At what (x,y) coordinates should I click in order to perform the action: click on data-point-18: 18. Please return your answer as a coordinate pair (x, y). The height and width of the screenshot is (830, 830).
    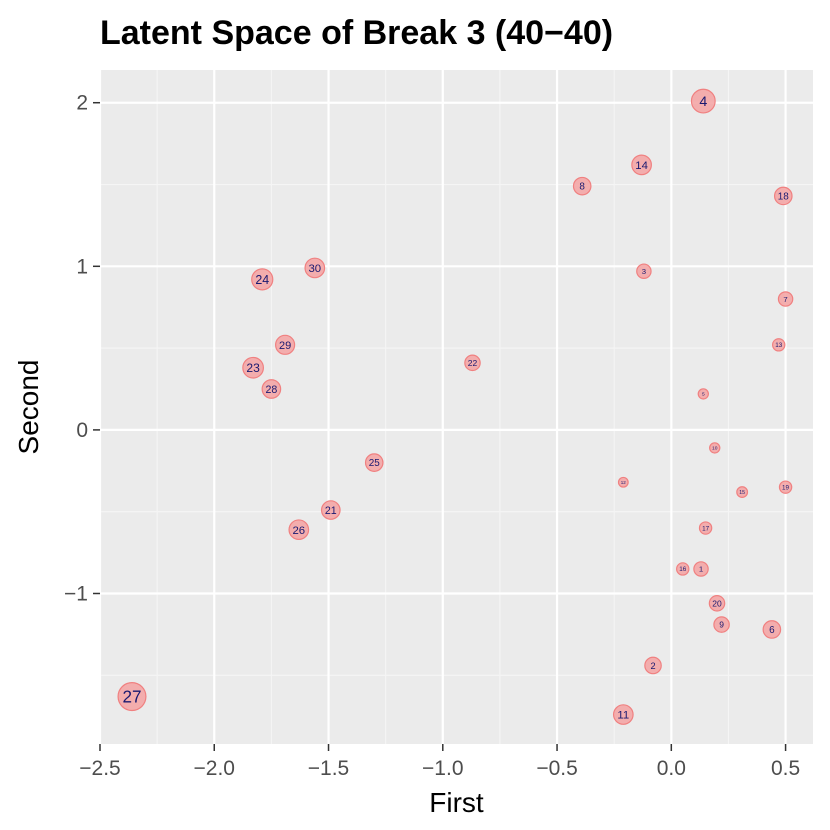
    Looking at the image, I should click on (783, 196).